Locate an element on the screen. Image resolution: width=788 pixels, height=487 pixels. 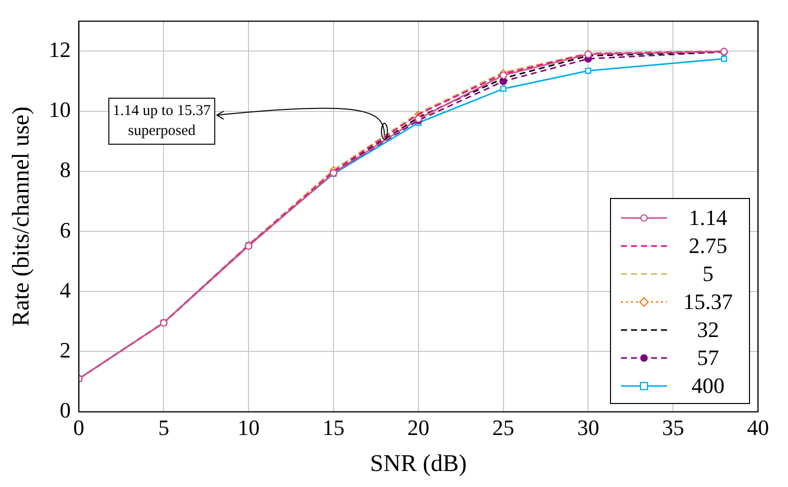
legend-label: 57 is located at coordinates (708, 357).